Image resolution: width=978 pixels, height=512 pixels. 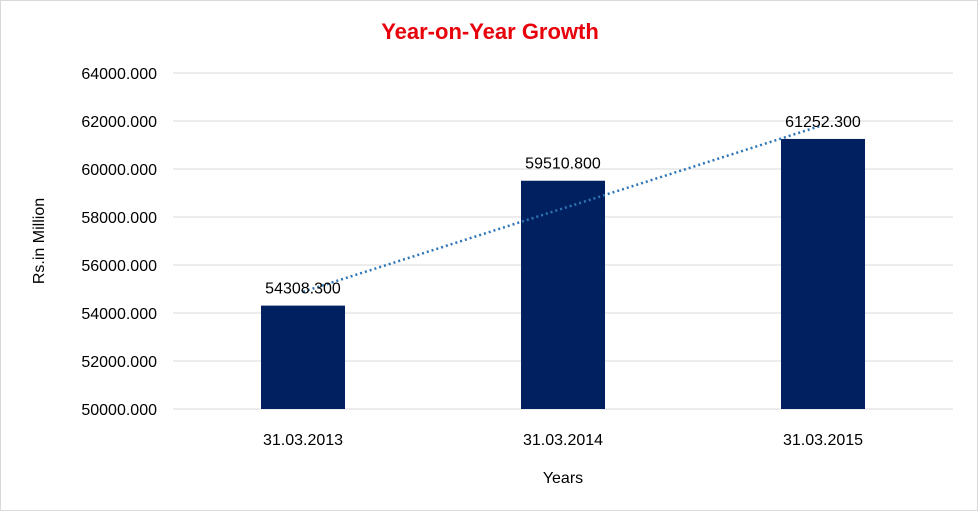 What do you see at coordinates (119, 74) in the screenshot?
I see `y-tick-label: 64000.000` at bounding box center [119, 74].